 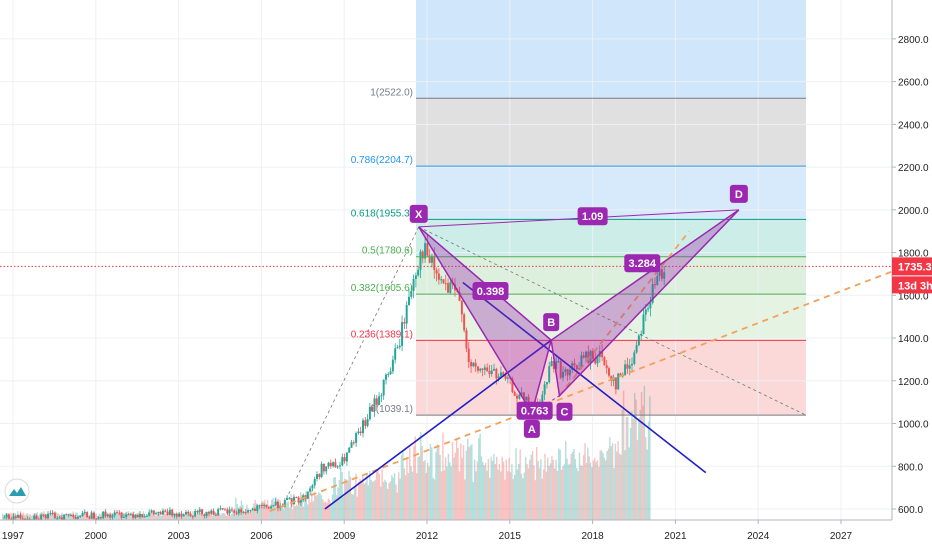 I want to click on price-tick-label: 600.0, so click(x=910, y=510).